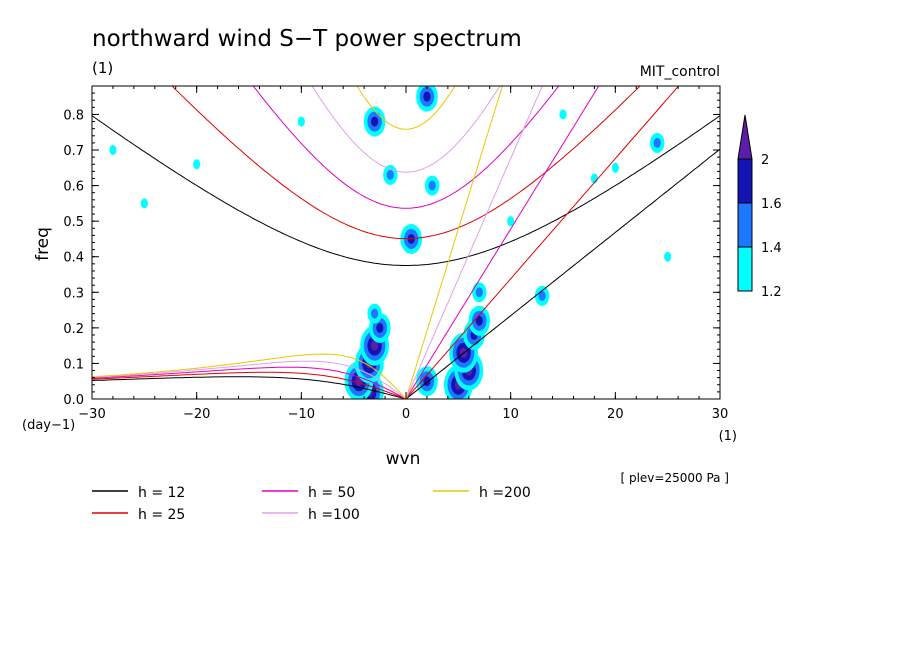 The width and height of the screenshot is (904, 654). I want to click on x-tick-label: 0, so click(406, 414).